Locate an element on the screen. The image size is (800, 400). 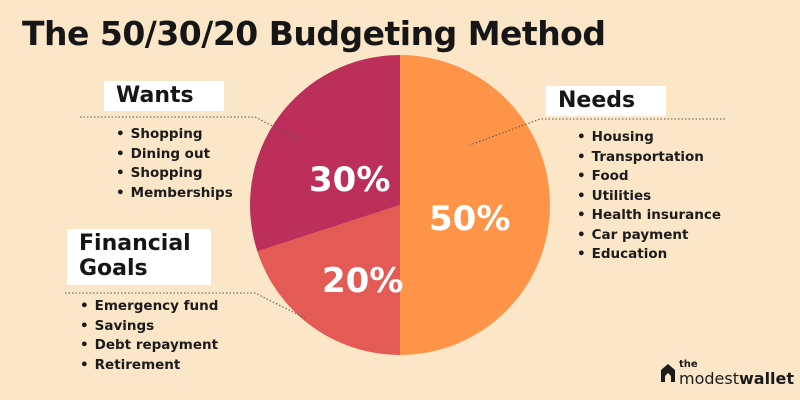
modest-wallet-logo: the modestwallet is located at coordinates (727, 375).